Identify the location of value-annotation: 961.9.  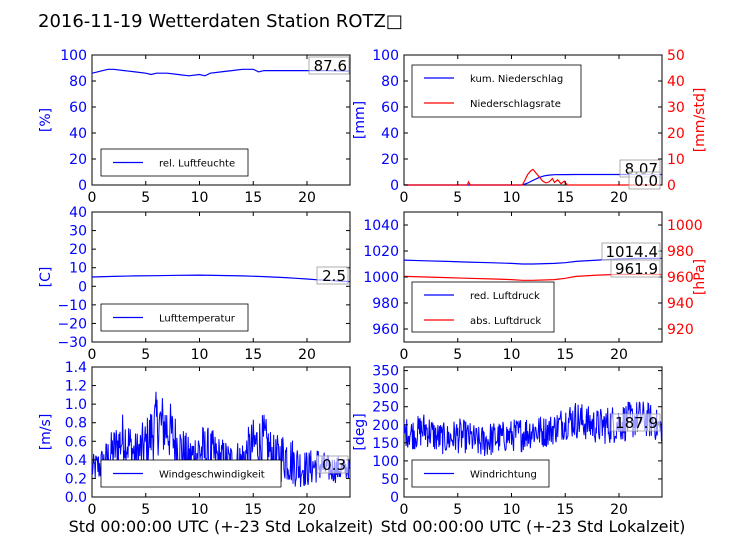
(636, 269).